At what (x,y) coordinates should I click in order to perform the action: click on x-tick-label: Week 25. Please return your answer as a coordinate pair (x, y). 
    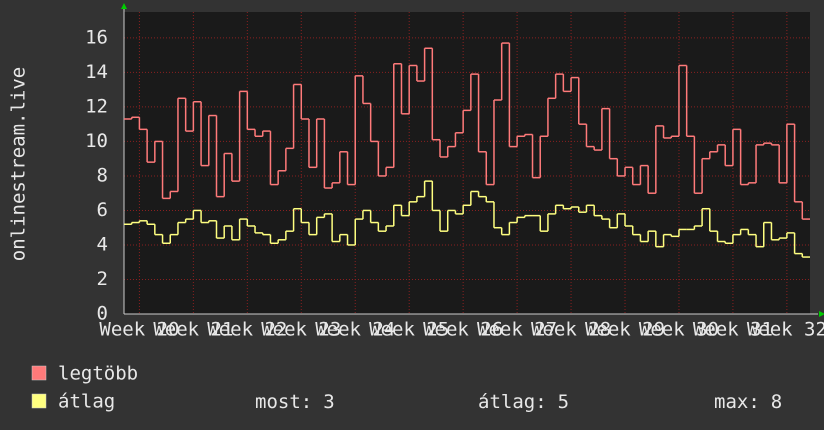
    Looking at the image, I should click on (409, 330).